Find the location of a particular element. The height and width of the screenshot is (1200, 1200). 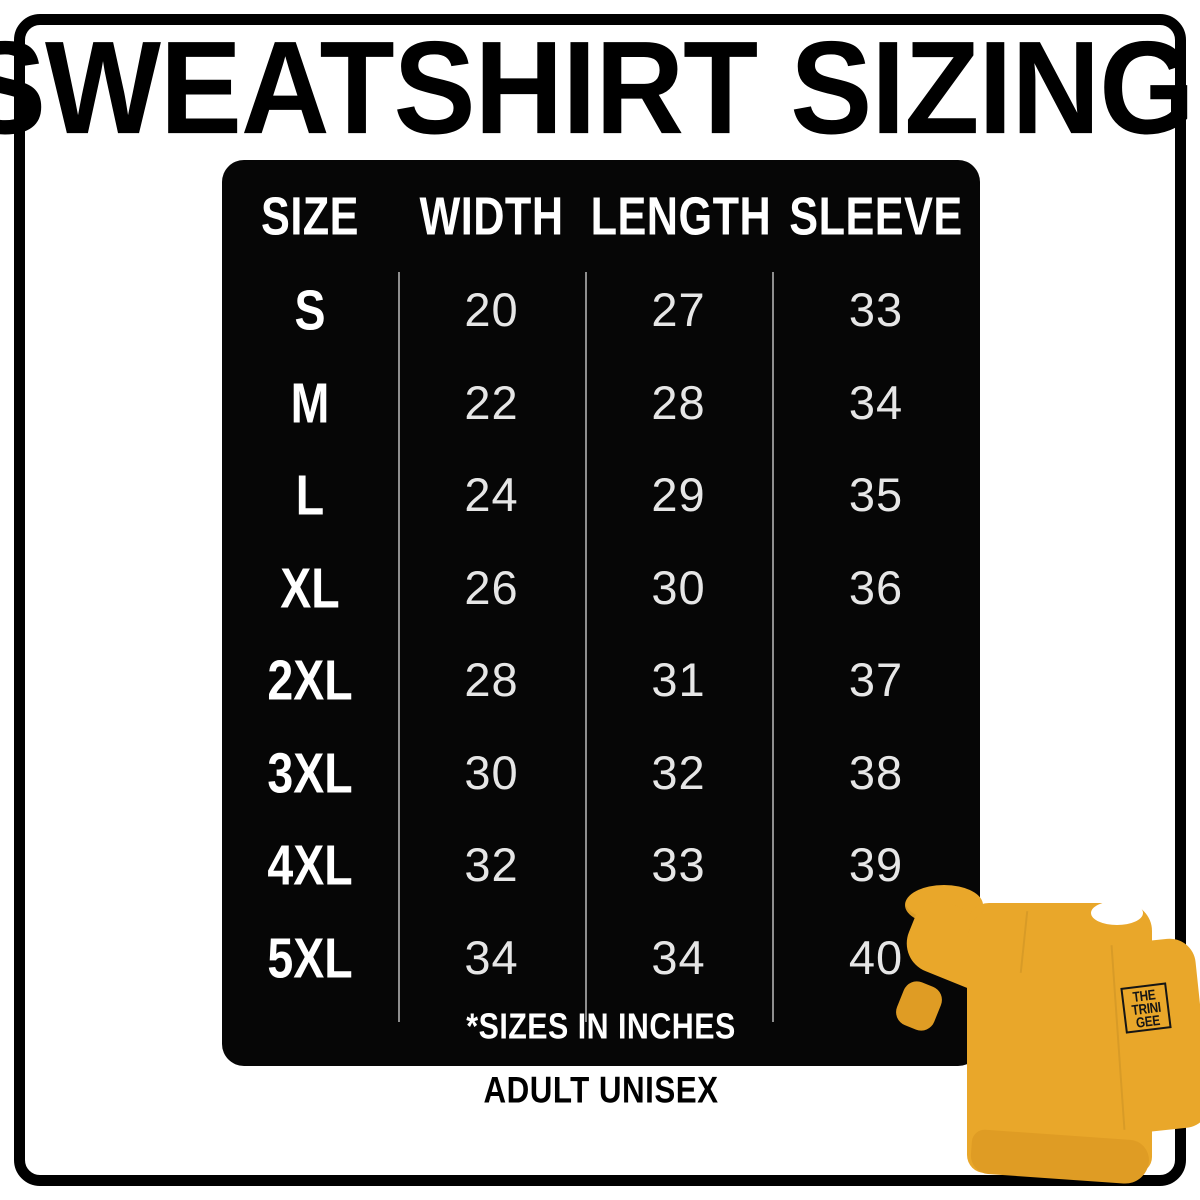

cell-length: 33 is located at coordinates (678, 865).